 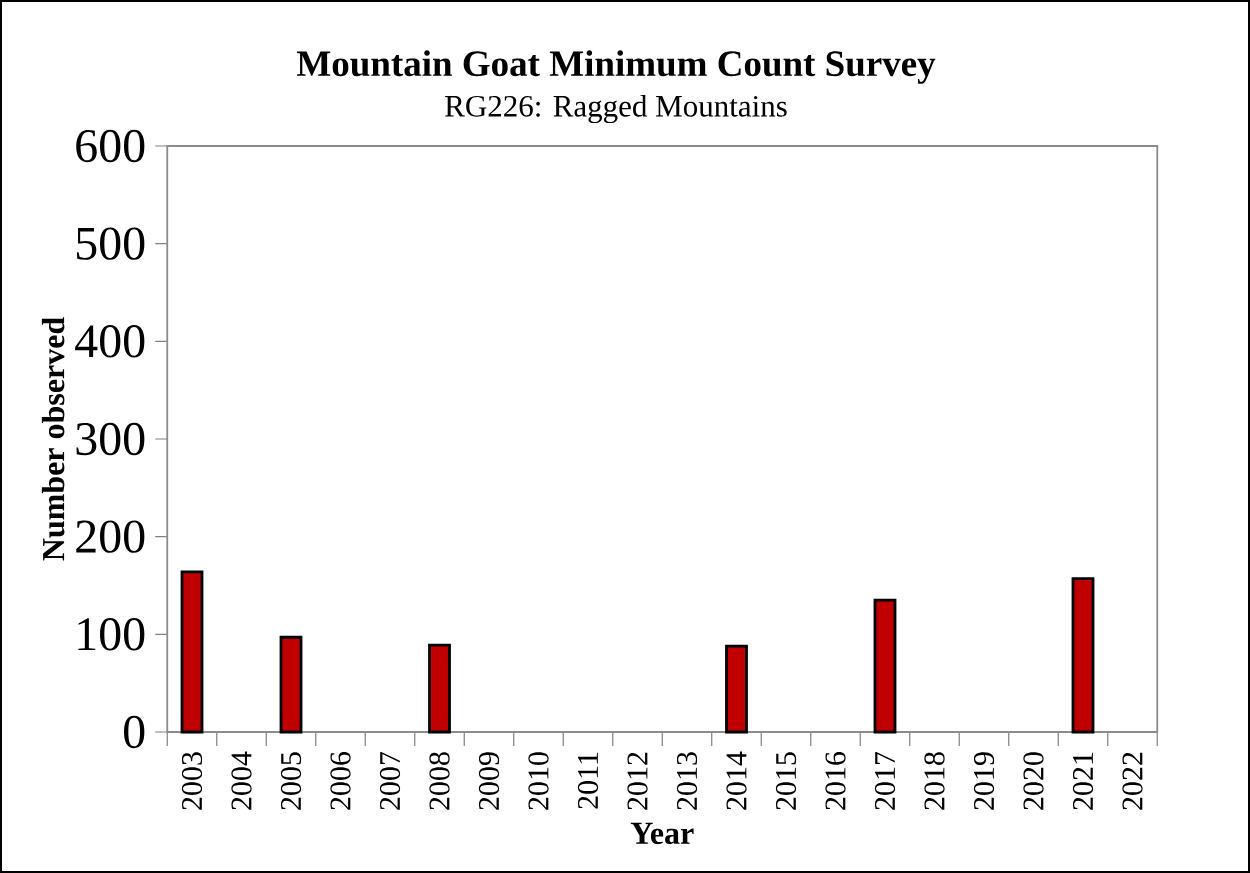 I want to click on x-tick-label: 2014, so click(x=736, y=780).